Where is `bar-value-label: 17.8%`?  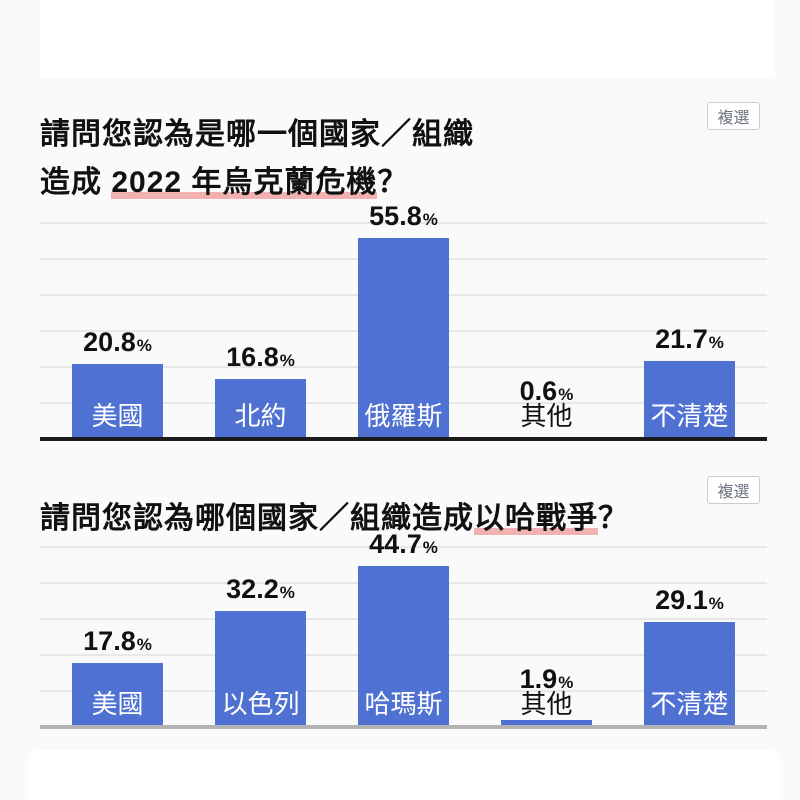 bar-value-label: 17.8% is located at coordinates (118, 643).